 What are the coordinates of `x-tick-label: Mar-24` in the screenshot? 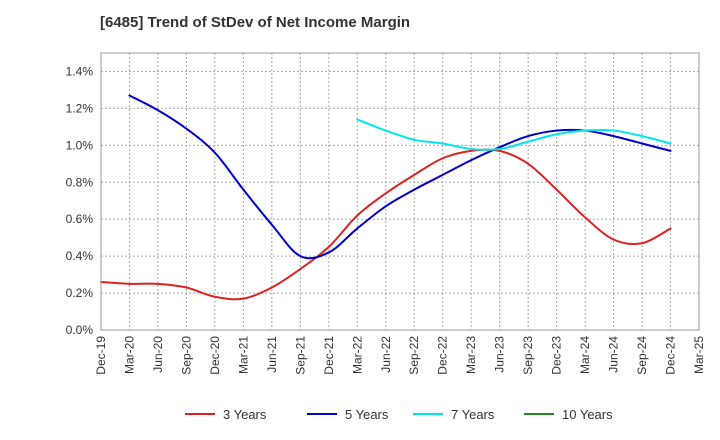 It's located at (585, 355).